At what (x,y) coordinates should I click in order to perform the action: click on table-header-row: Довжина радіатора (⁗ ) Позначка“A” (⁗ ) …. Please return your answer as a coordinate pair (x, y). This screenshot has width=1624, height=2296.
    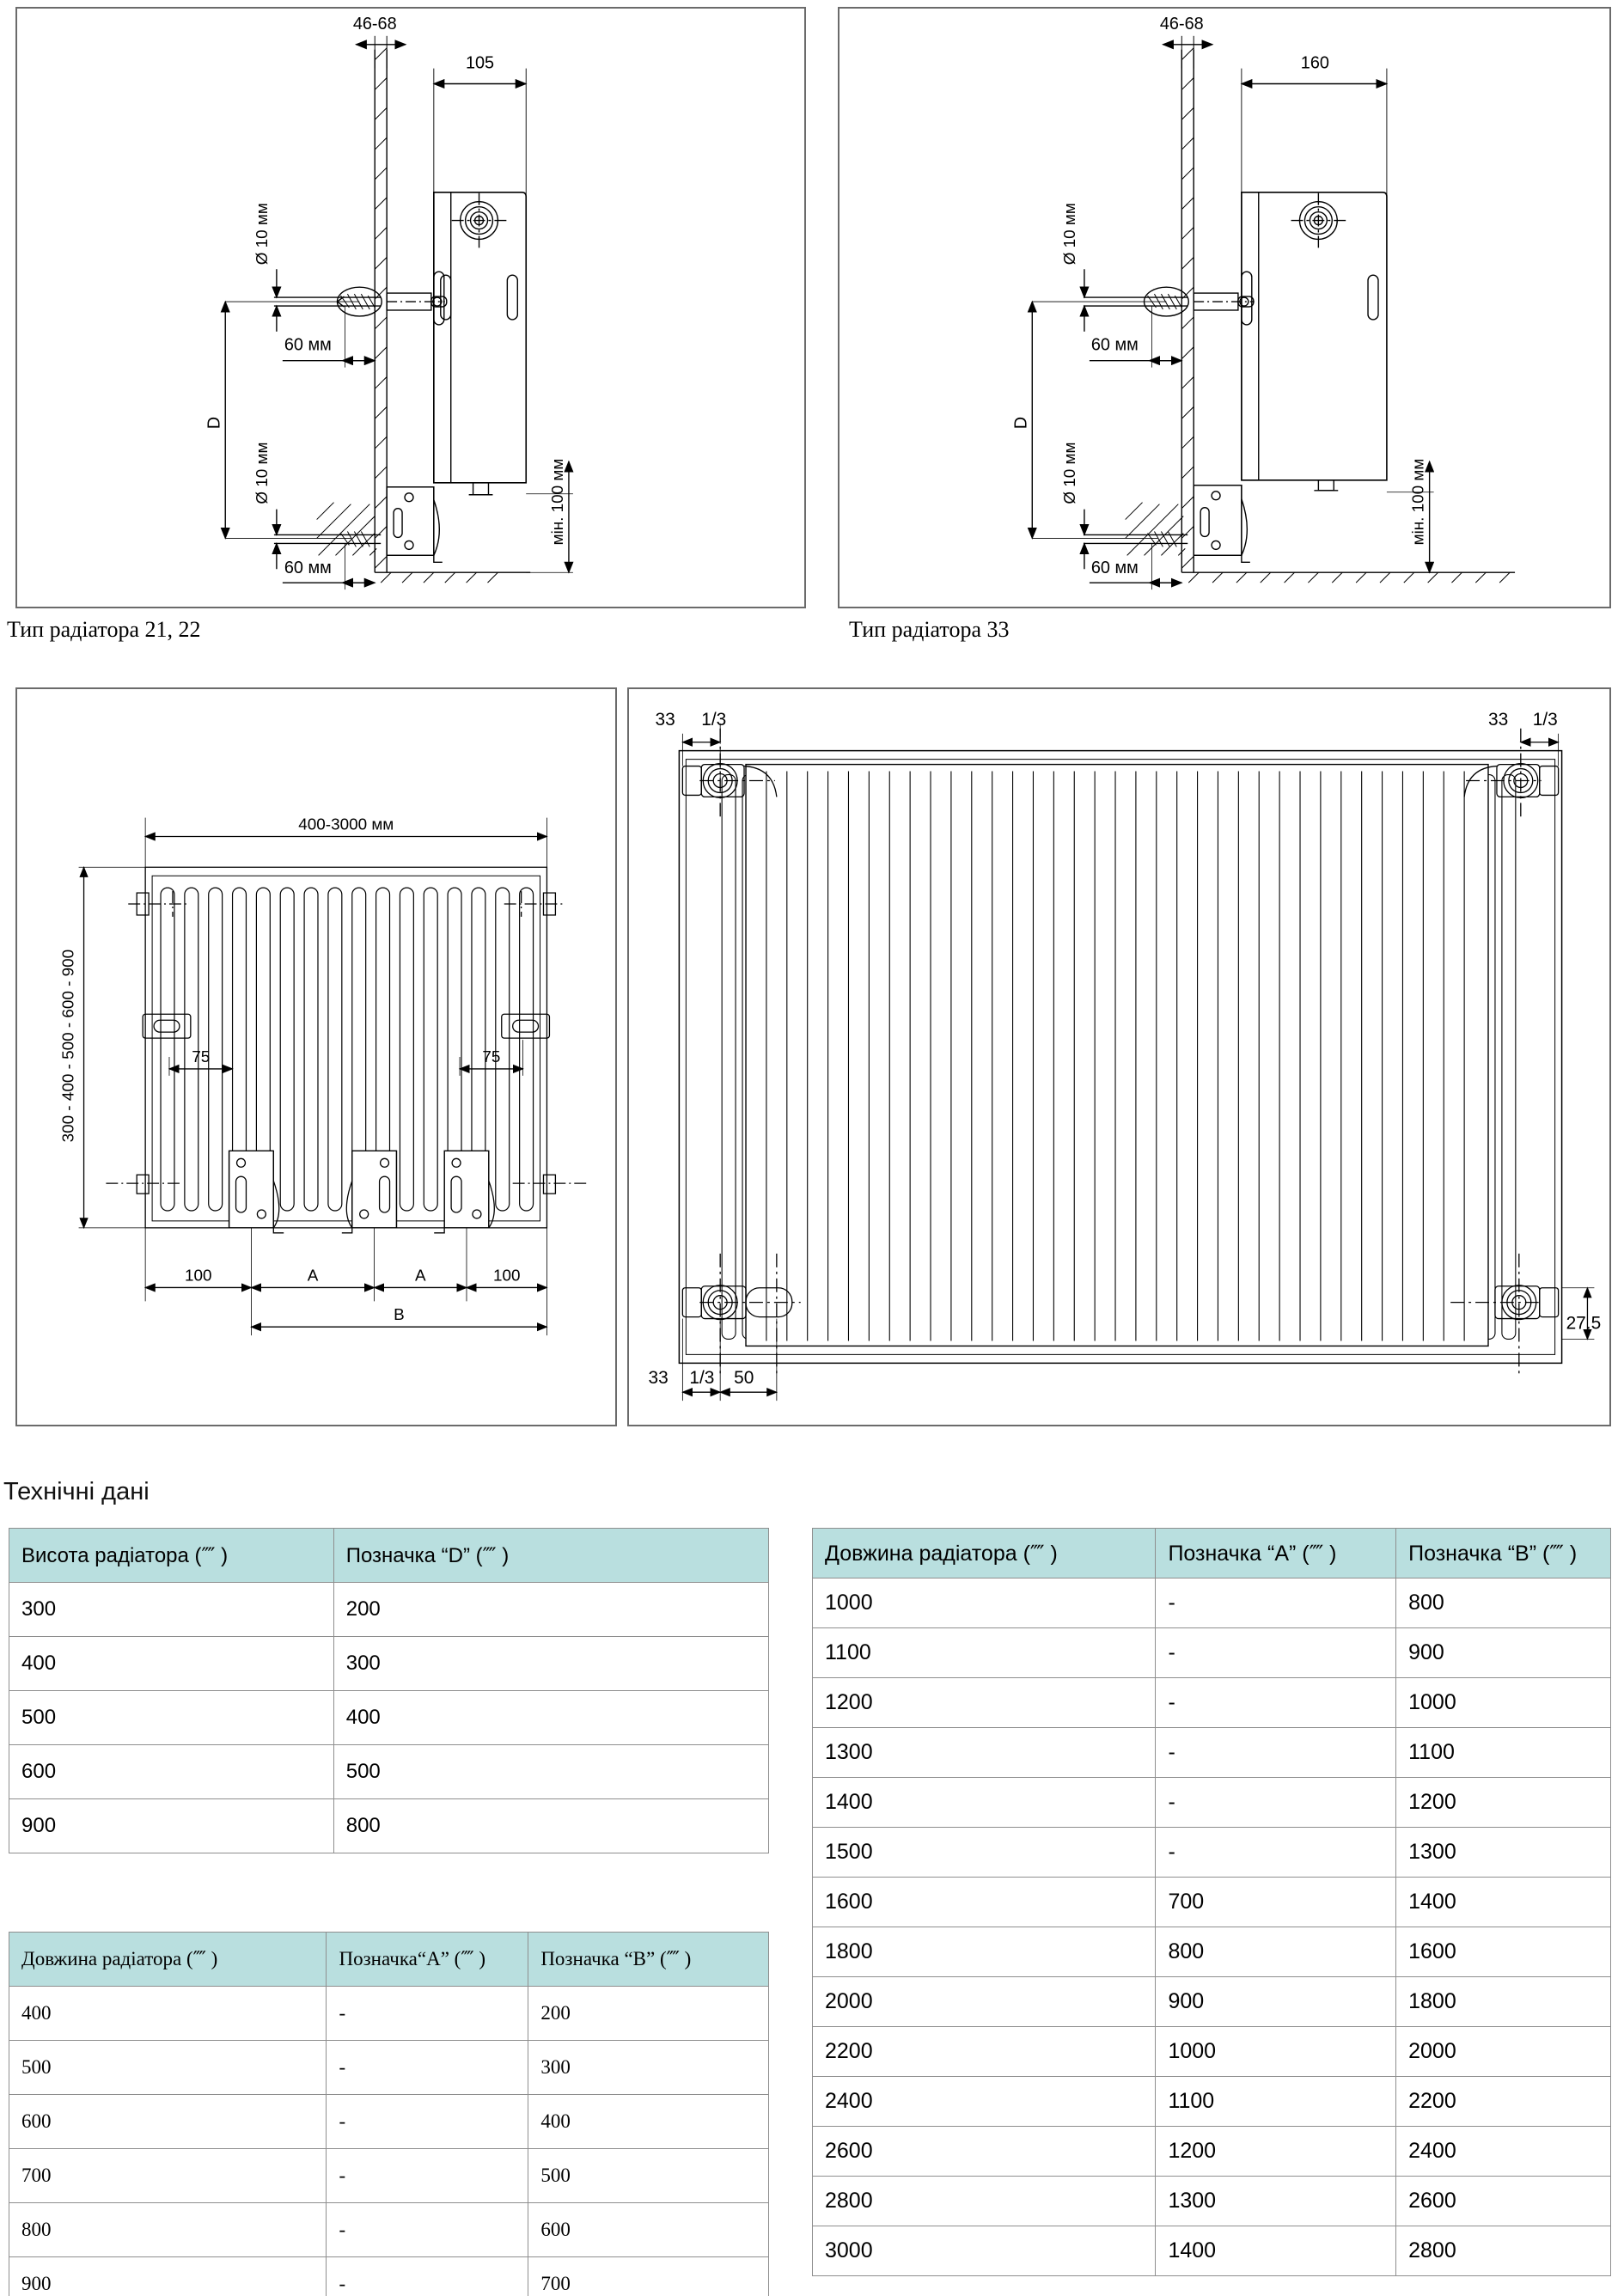
    Looking at the image, I should click on (388, 1959).